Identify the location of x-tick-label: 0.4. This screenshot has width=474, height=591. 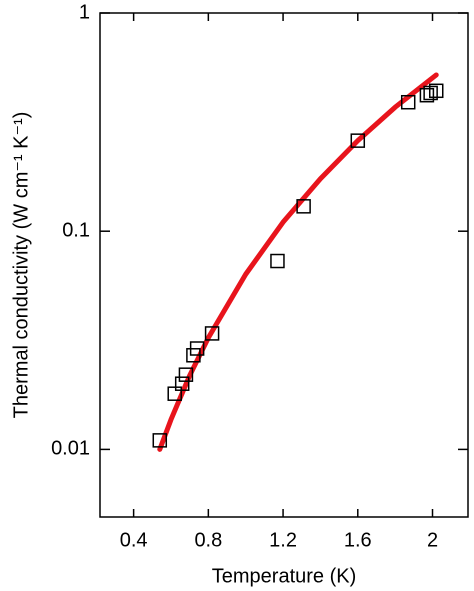
(134, 540).